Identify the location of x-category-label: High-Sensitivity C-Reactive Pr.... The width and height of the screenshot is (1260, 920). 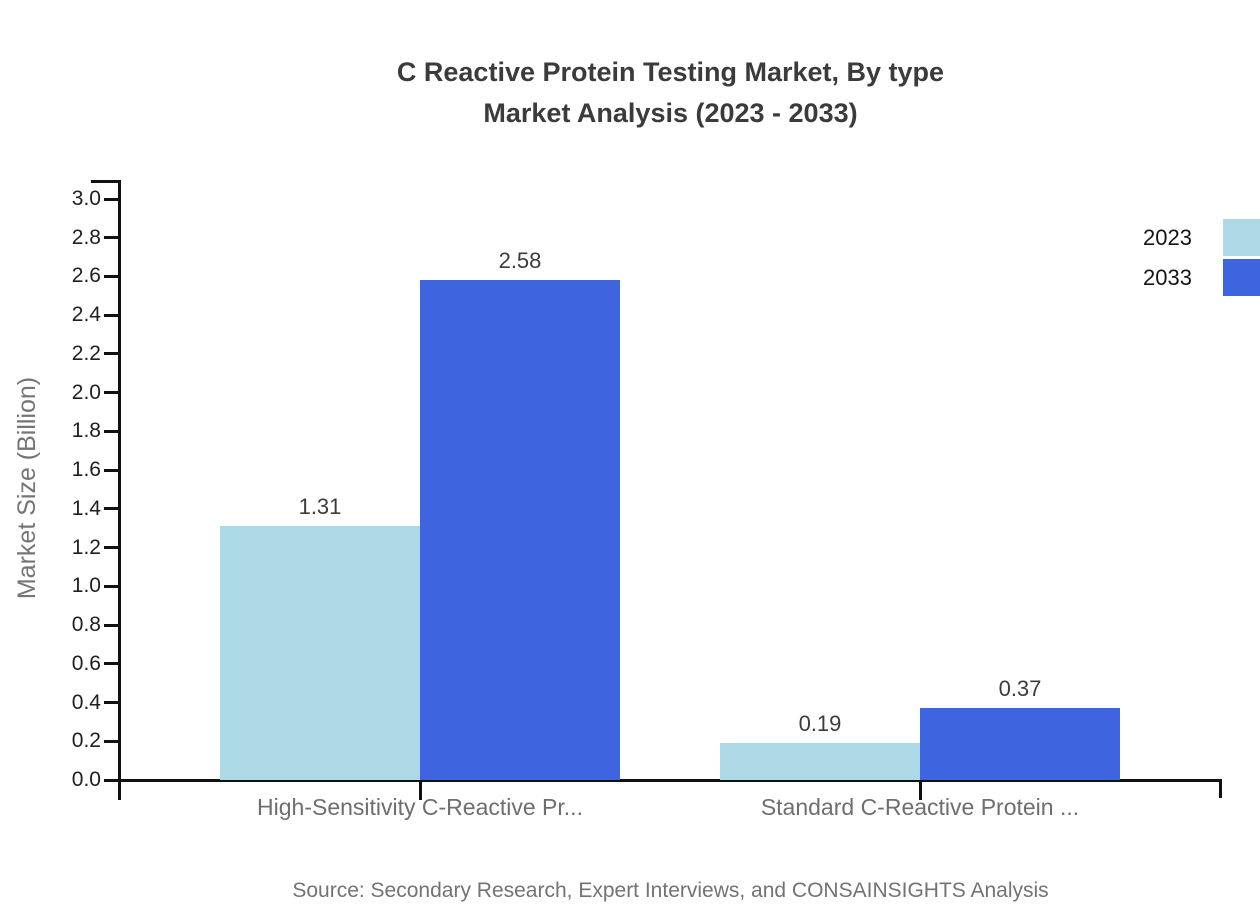
(420, 807).